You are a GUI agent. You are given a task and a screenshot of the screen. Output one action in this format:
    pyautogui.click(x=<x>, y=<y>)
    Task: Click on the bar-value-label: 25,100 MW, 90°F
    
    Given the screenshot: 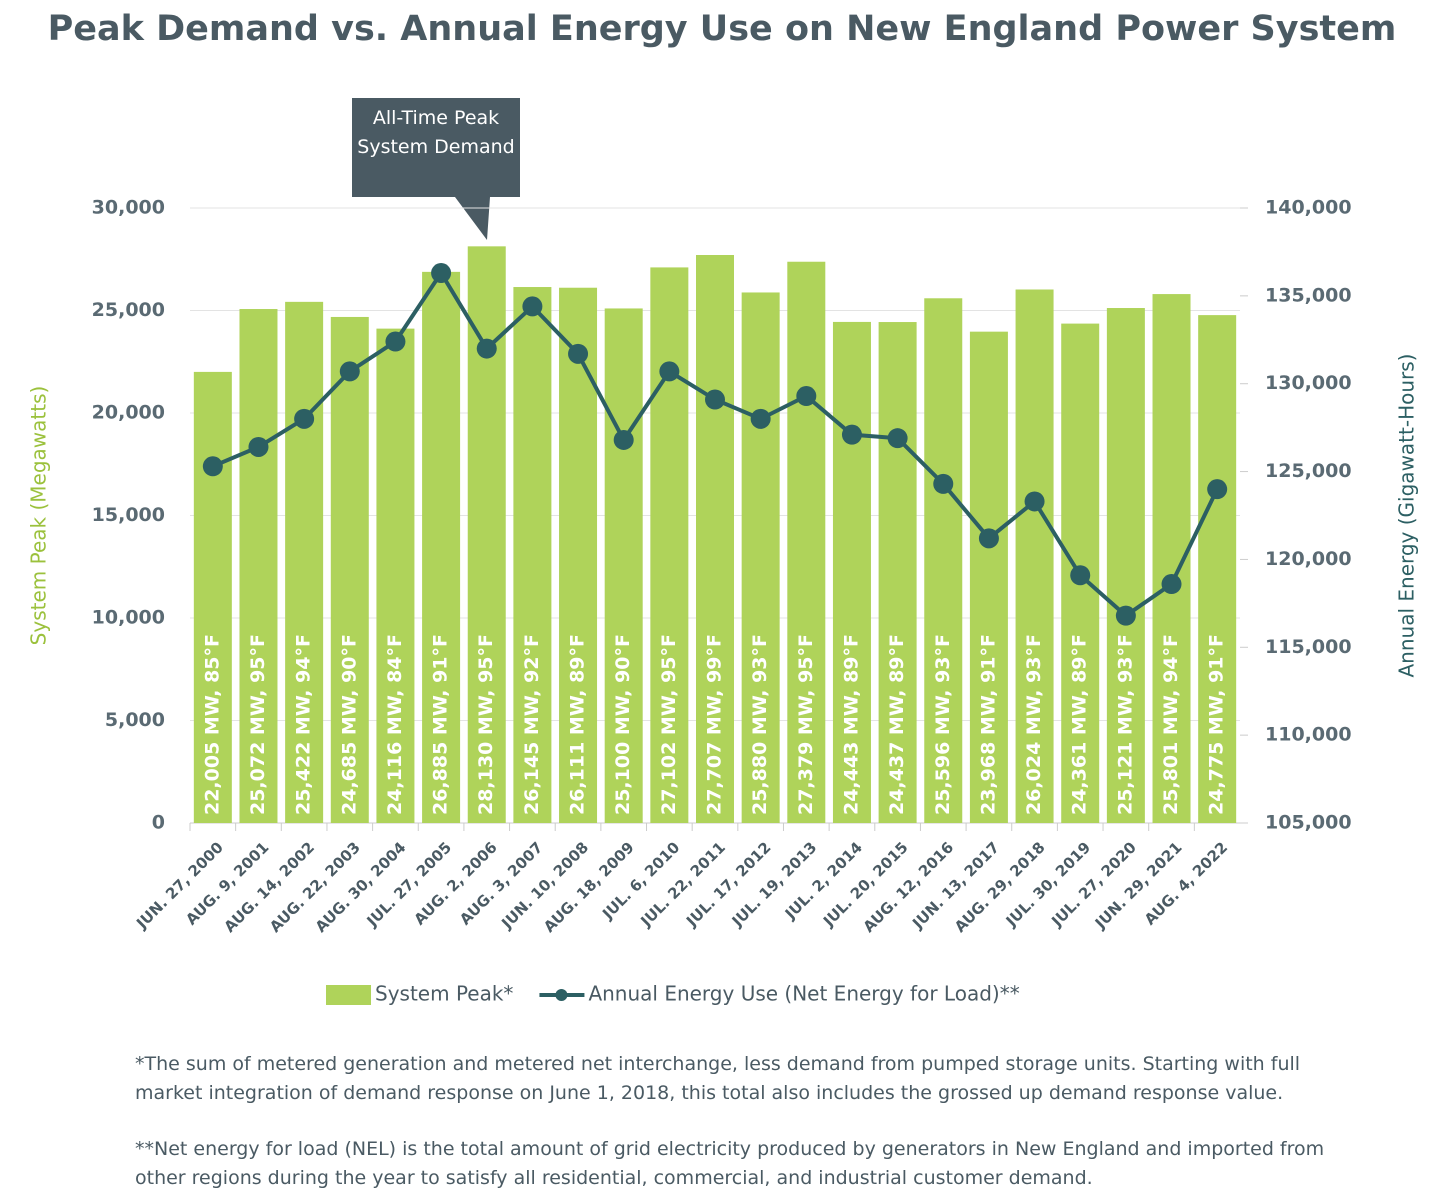 What is the action you would take?
    pyautogui.click(x=623, y=724)
    